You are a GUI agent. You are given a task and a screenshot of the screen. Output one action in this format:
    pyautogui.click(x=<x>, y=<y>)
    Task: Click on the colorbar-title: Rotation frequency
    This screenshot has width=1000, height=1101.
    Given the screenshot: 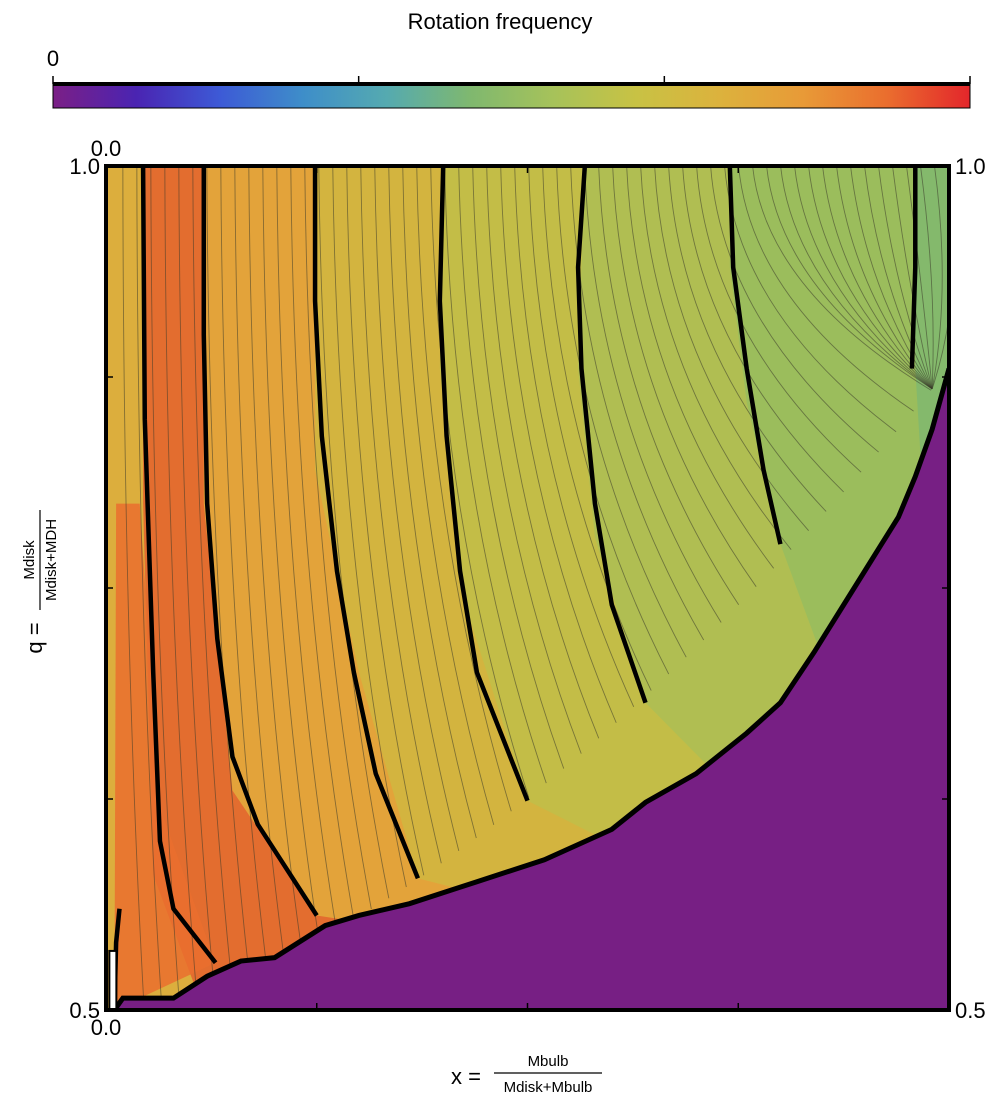 What is the action you would take?
    pyautogui.click(x=500, y=21)
    